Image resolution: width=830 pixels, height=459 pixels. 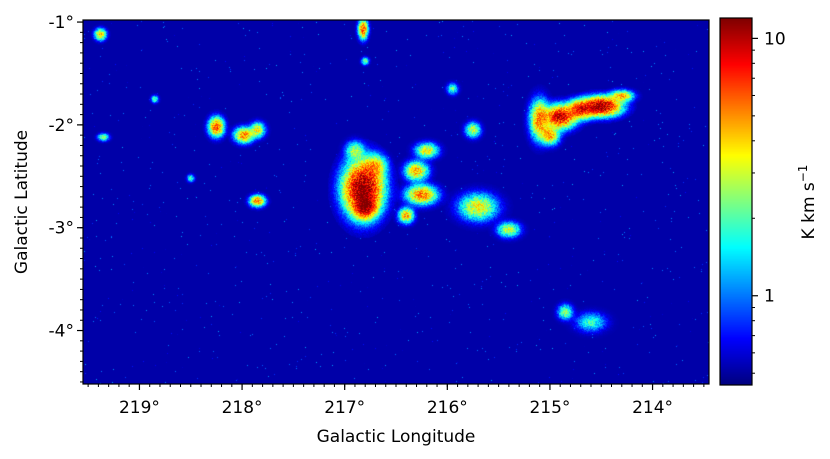 I want to click on x-tick-label: 214°, so click(x=652, y=408).